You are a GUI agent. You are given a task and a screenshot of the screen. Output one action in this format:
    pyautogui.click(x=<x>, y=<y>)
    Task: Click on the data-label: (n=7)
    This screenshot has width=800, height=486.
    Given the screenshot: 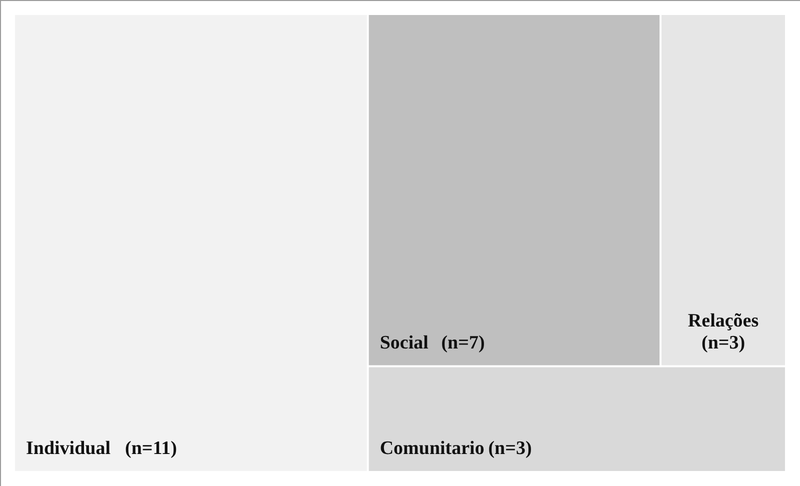 What is the action you would take?
    pyautogui.click(x=463, y=343)
    